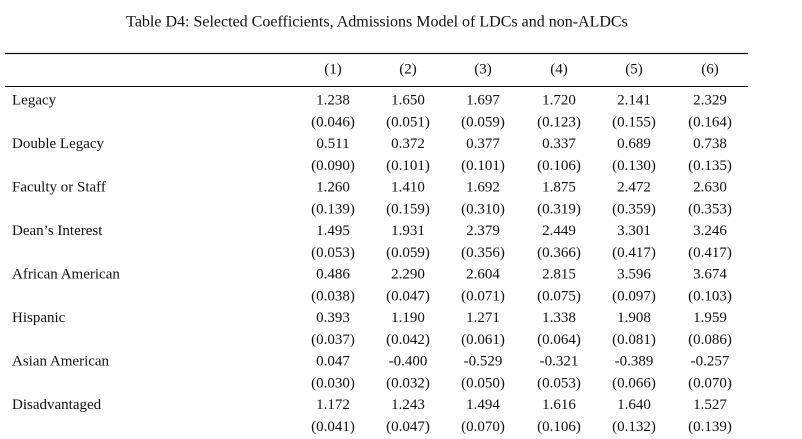 Image resolution: width=802 pixels, height=439 pixels. Describe the element at coordinates (57, 231) in the screenshot. I see `row-label: Dean’s Interest` at that location.